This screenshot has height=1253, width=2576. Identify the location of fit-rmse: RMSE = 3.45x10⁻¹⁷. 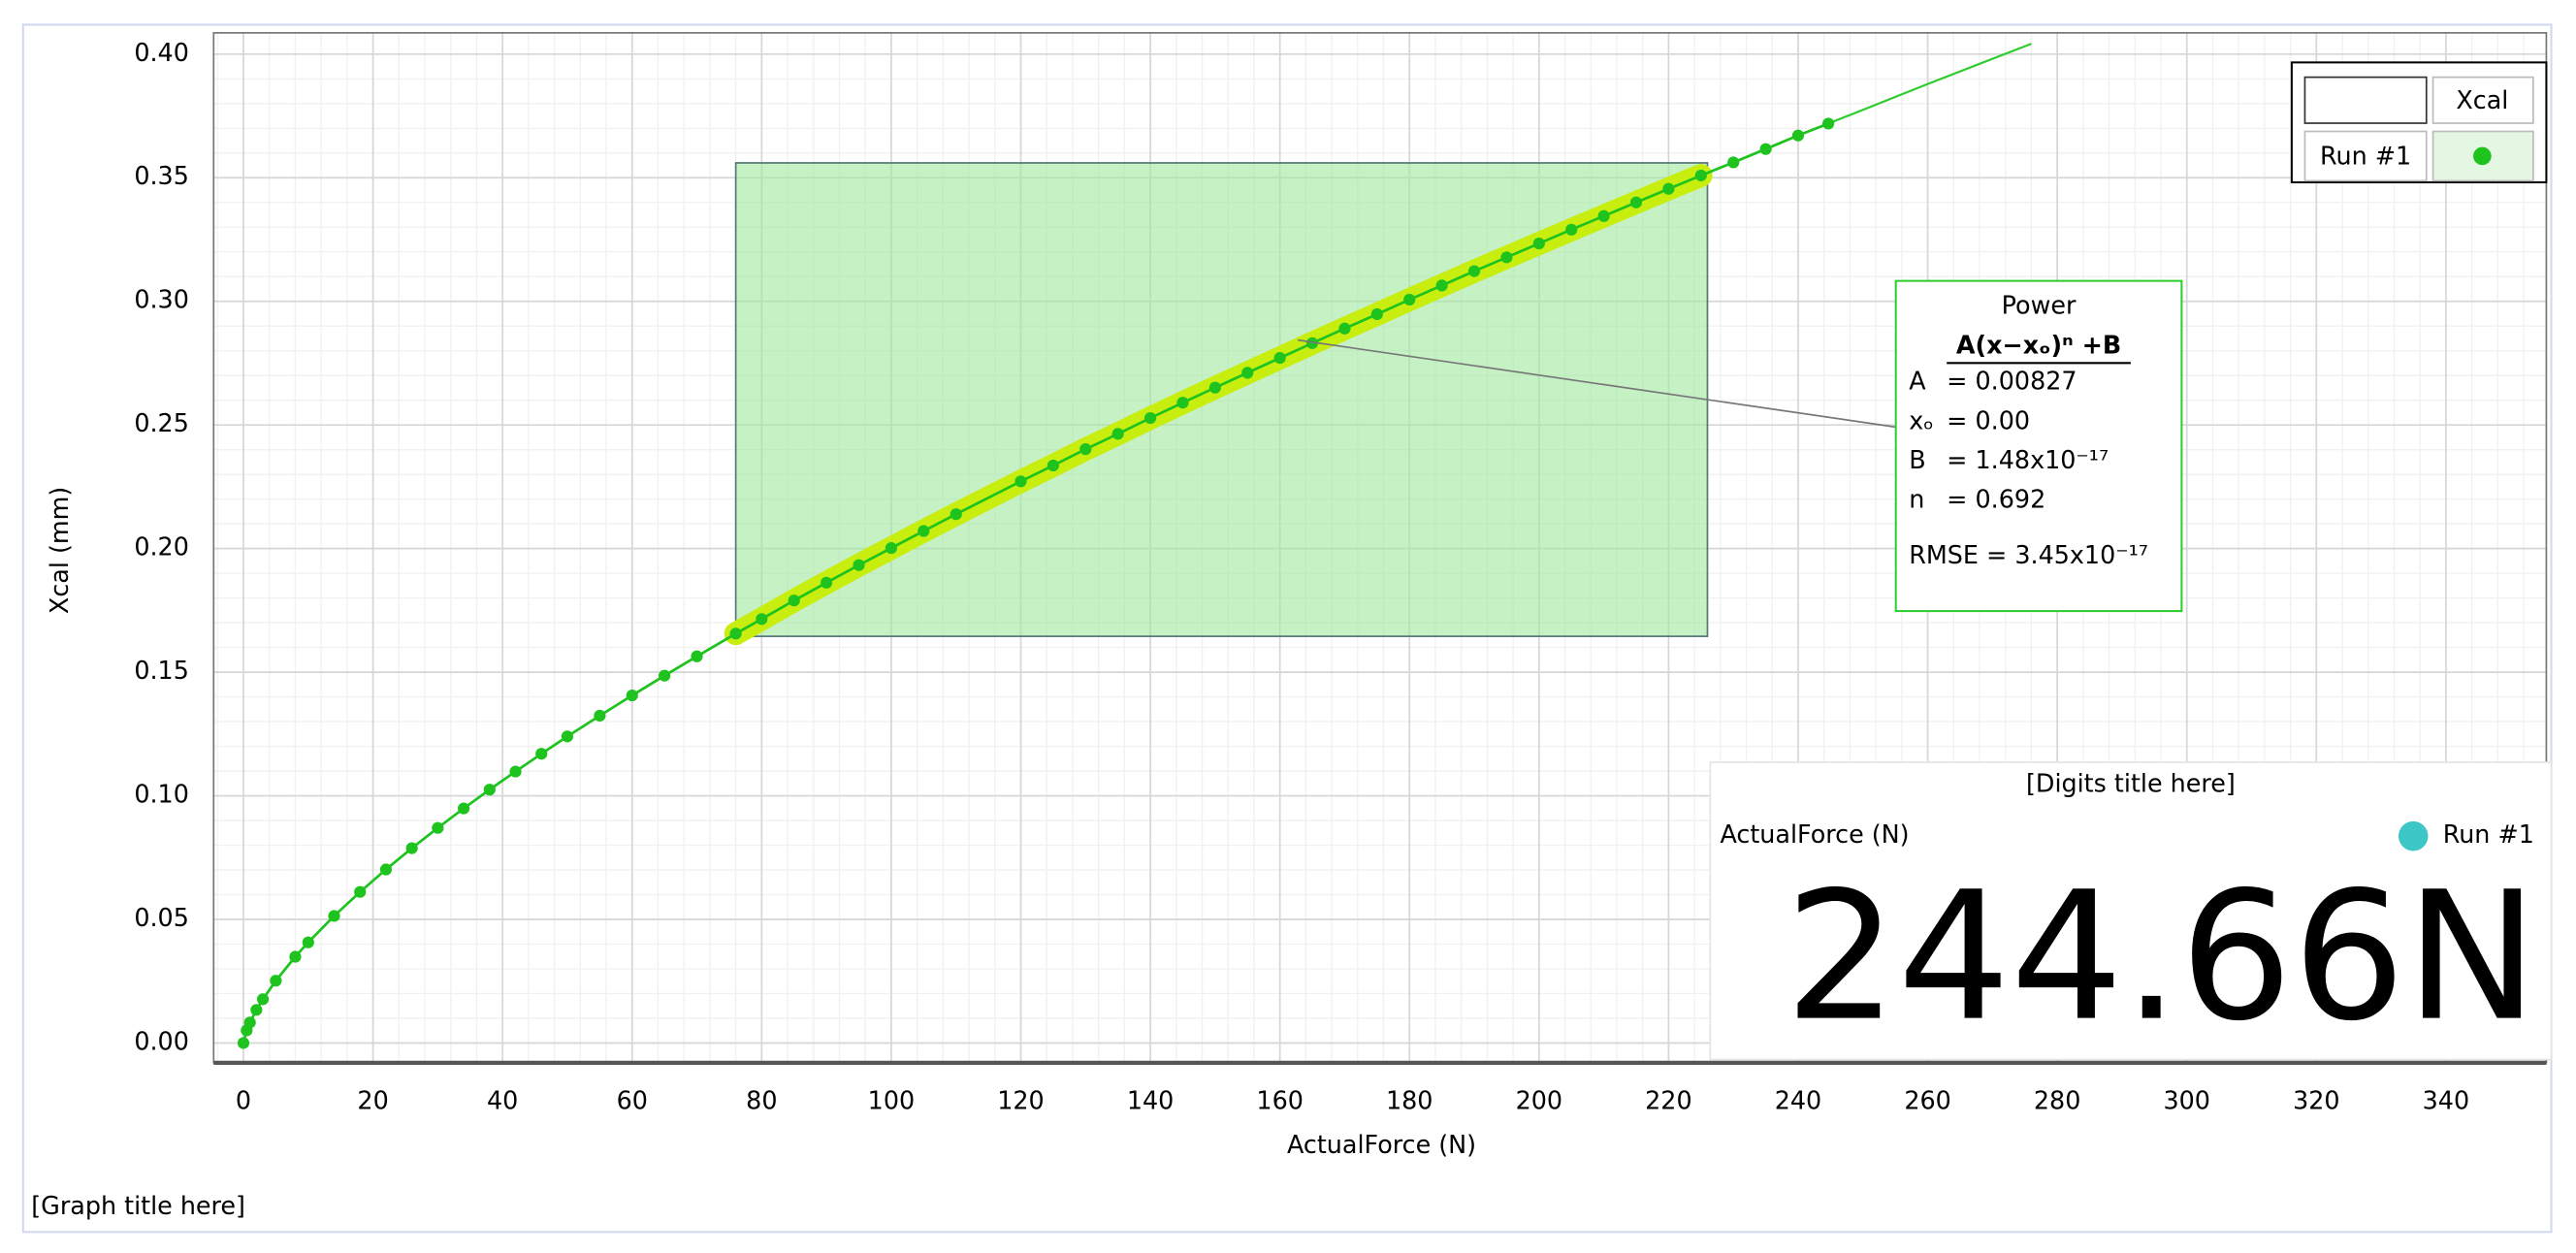
(2028, 555).